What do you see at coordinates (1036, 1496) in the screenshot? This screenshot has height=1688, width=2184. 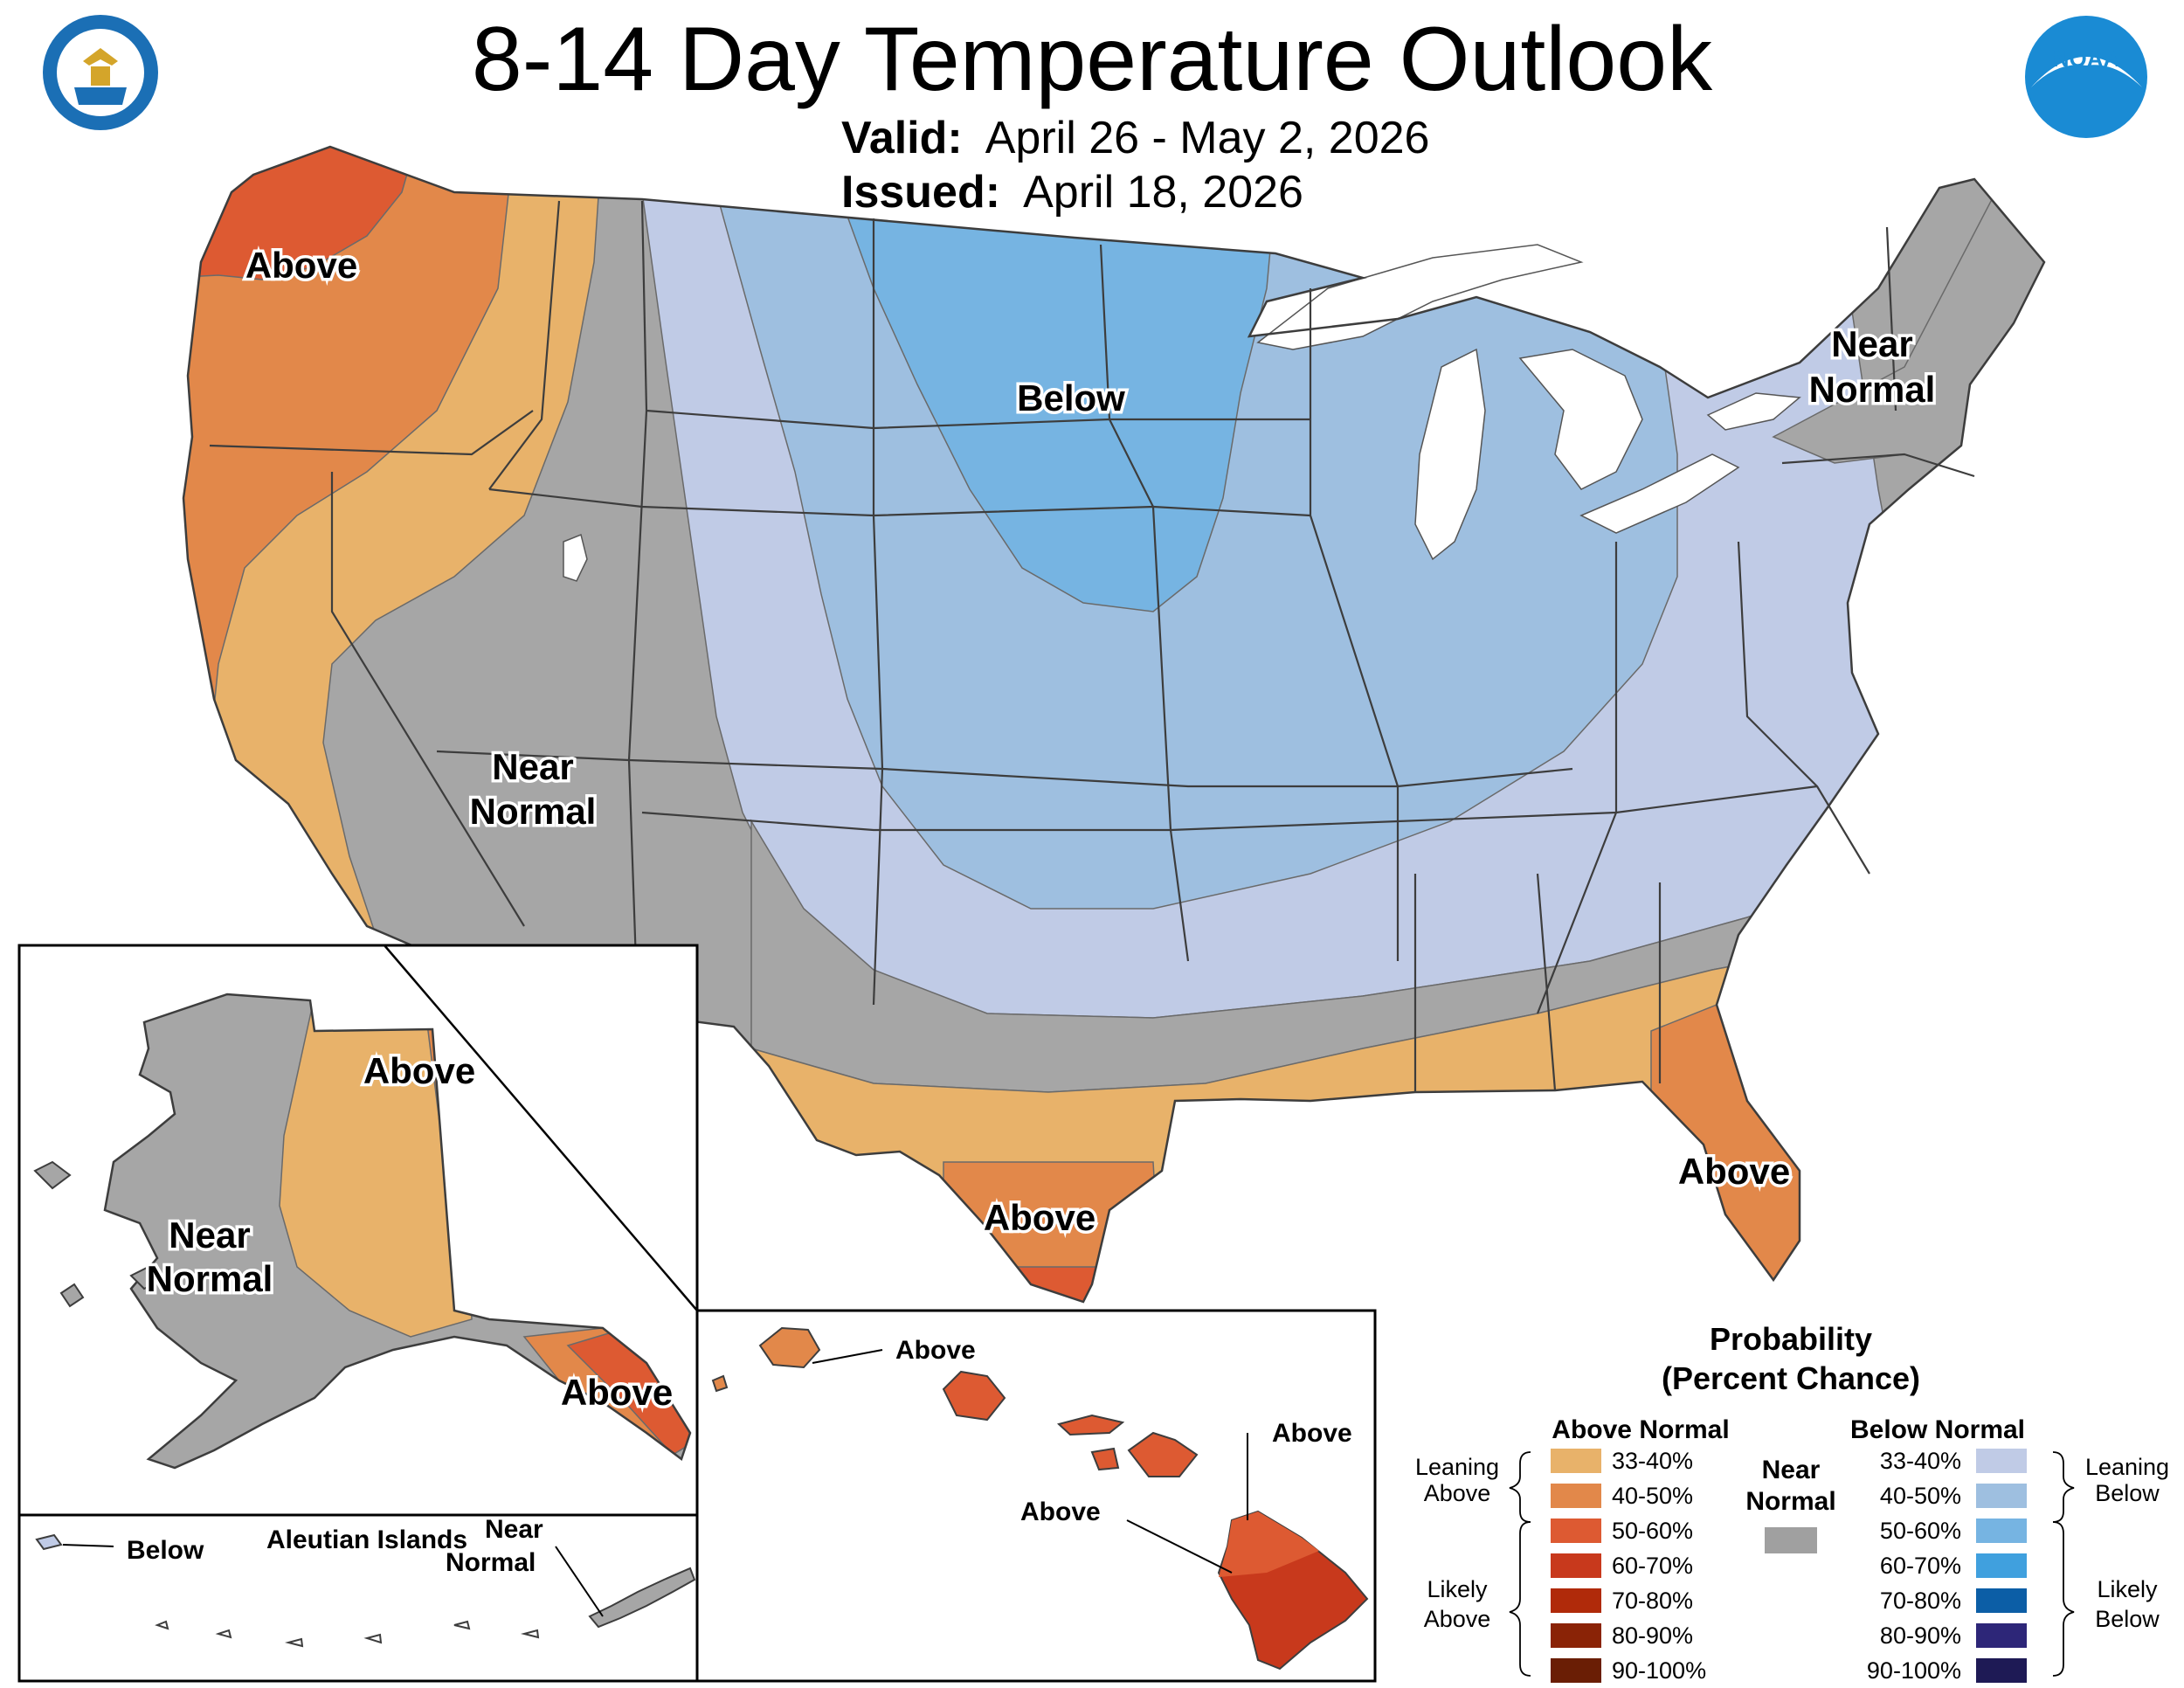 I see `hawaii-inset` at bounding box center [1036, 1496].